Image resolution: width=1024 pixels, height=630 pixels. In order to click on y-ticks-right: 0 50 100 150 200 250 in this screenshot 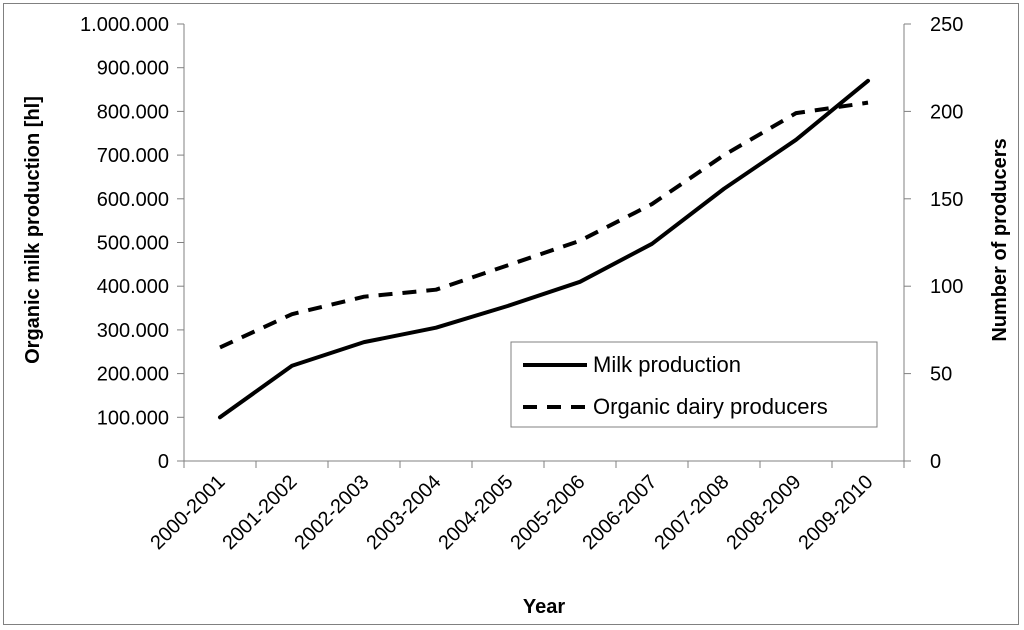, I will do `click(933, 243)`.